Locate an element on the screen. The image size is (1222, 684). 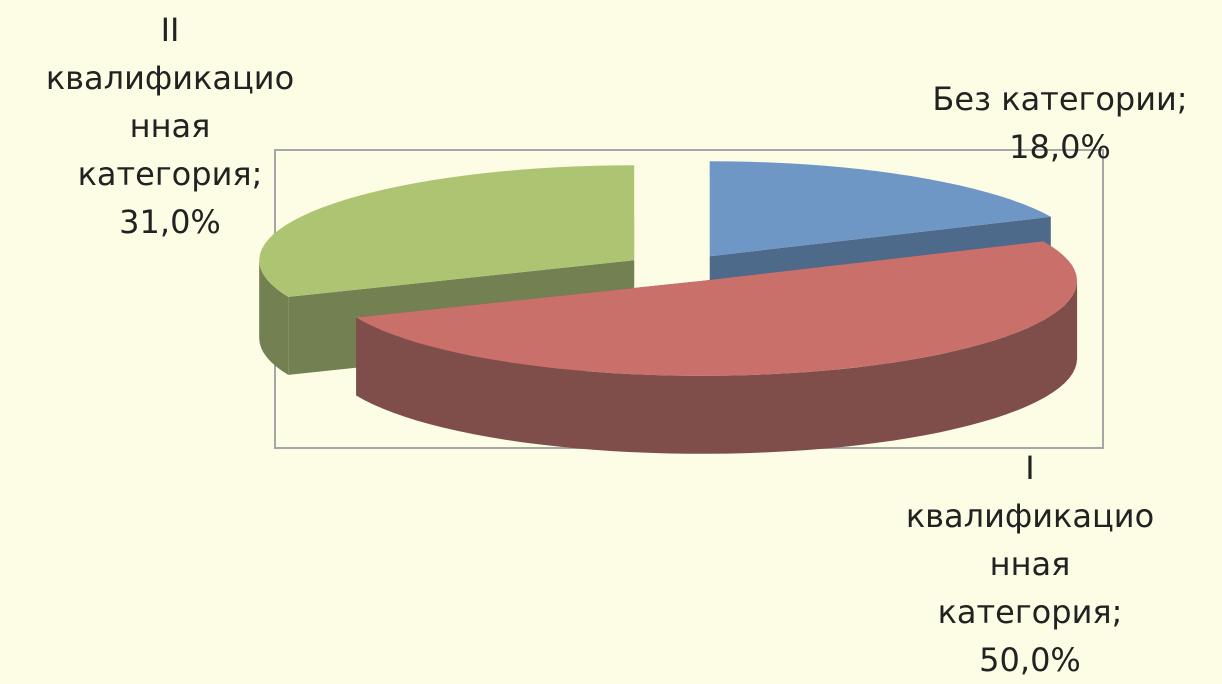
label-line: II is located at coordinates (170, 30).